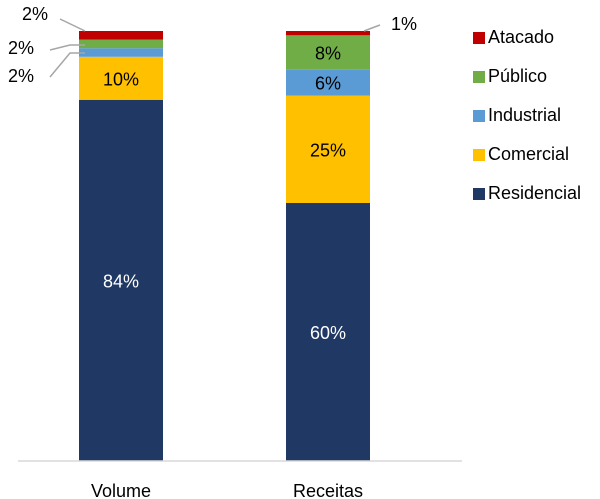 The width and height of the screenshot is (600, 499). What do you see at coordinates (121, 52) in the screenshot?
I see `bar-volume-industrial` at bounding box center [121, 52].